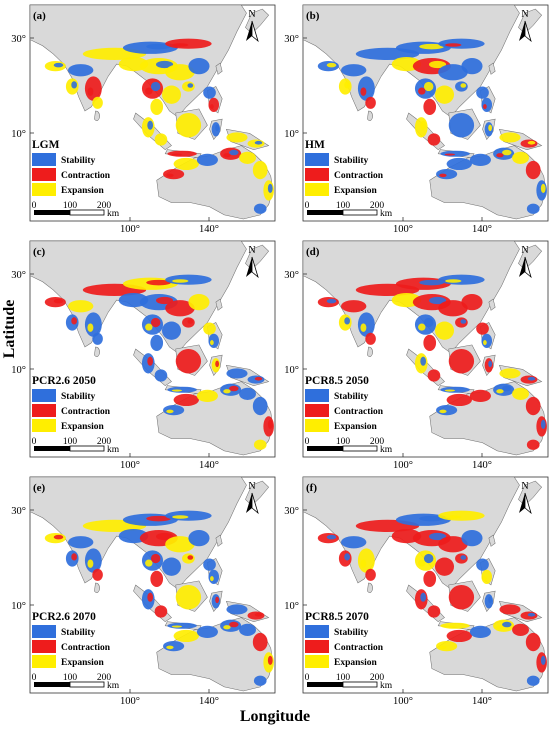 Image resolution: width=550 pixels, height=730 pixels. What do you see at coordinates (46, 145) in the screenshot?
I see `panel-title: LGM` at bounding box center [46, 145].